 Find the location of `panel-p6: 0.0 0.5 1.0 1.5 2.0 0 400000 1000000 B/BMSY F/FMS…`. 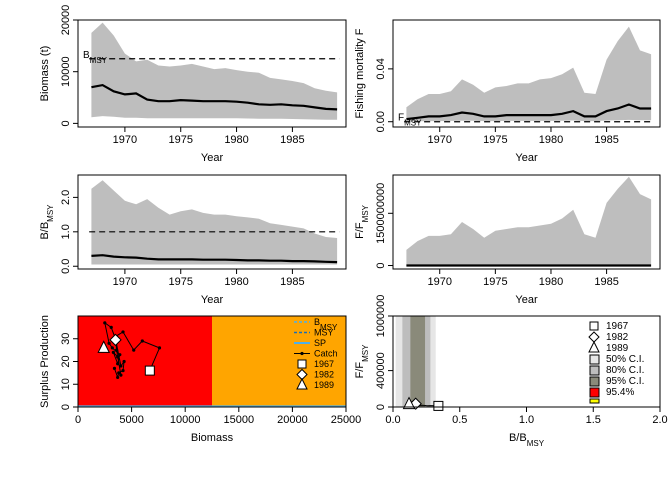

panel-p6: 0.0 0.5 1.0 1.5 2.0 0 400000 1000000 B/BMSY F/FMS… is located at coordinates (511, 371).